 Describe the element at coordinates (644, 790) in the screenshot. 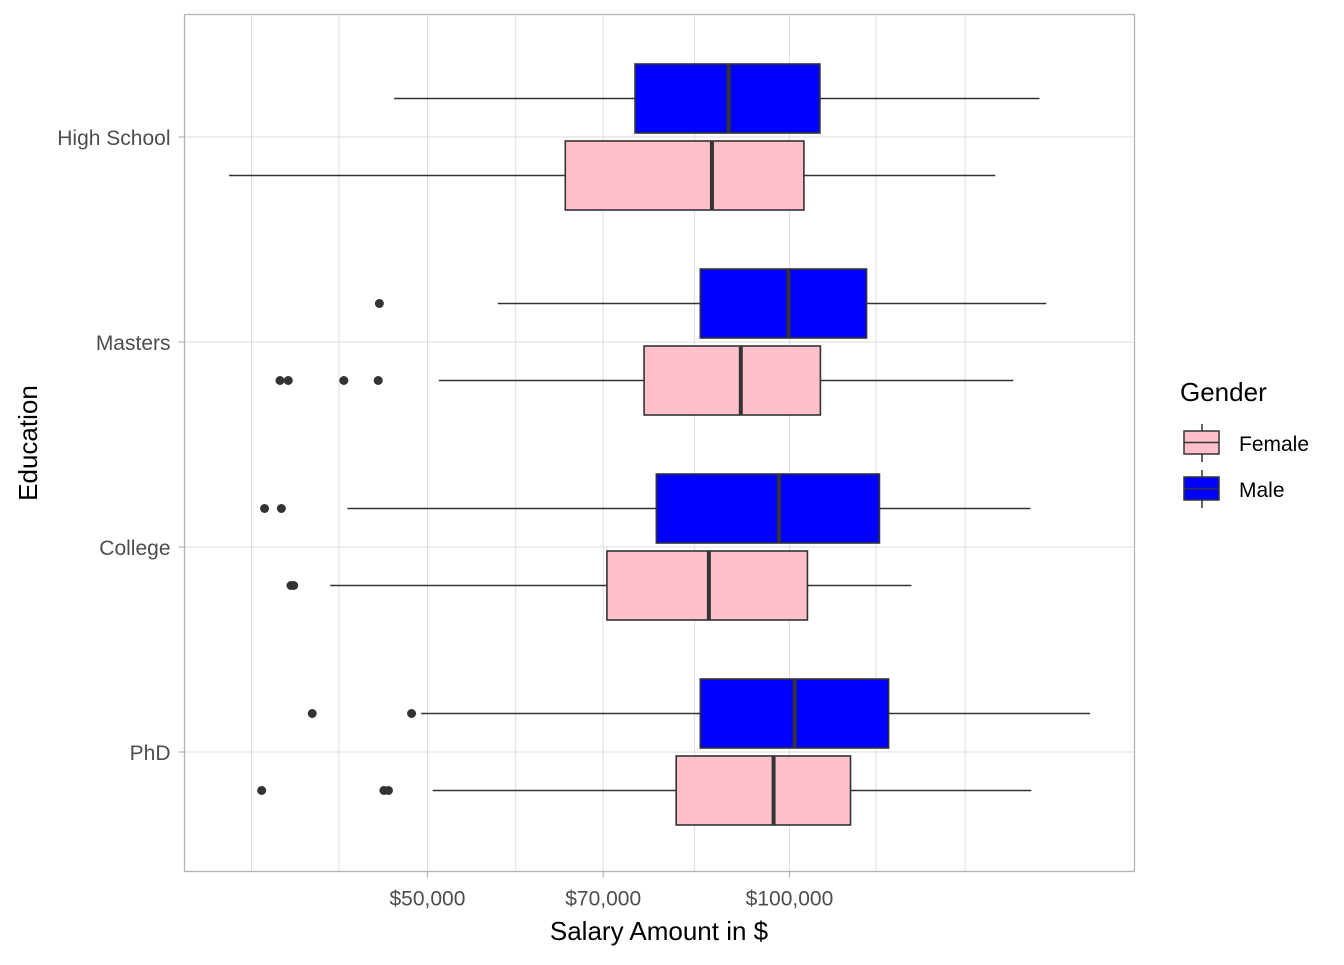

I see `box-female-phd` at that location.